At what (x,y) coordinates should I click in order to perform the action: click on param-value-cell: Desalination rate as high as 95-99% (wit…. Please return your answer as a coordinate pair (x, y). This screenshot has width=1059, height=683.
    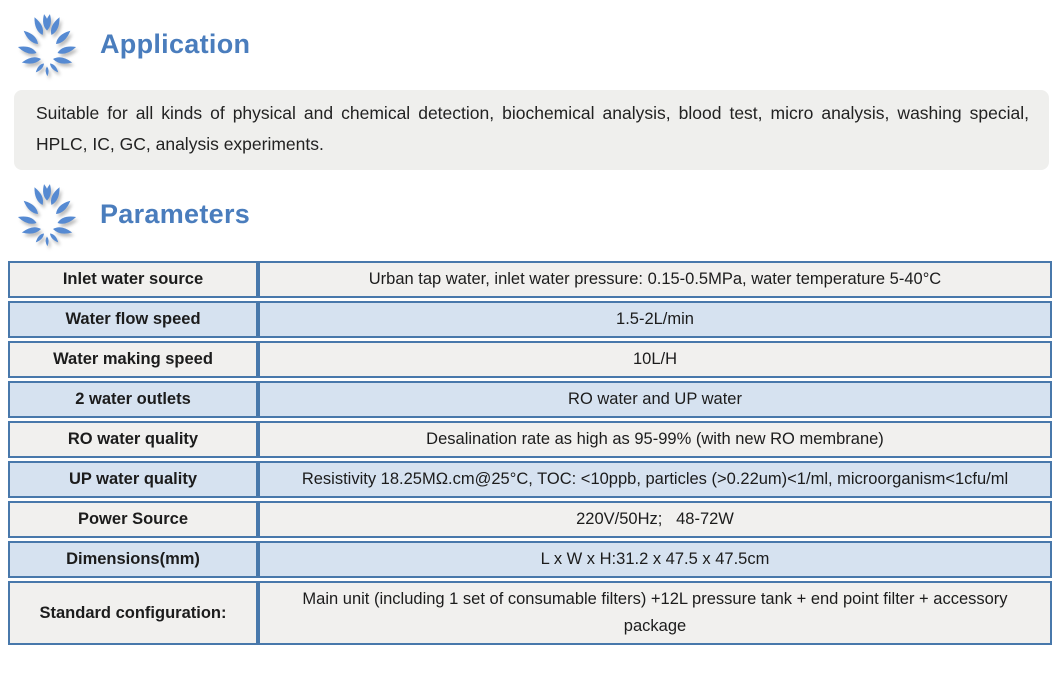
    Looking at the image, I should click on (655, 439).